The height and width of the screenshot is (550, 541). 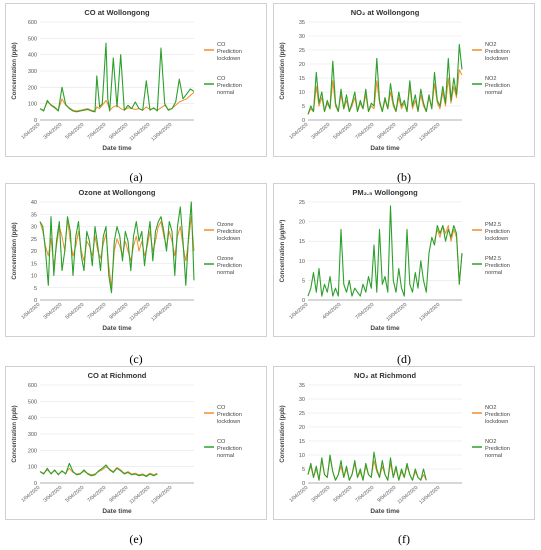 I want to click on y-tick-label: 100, so click(x=32, y=468).